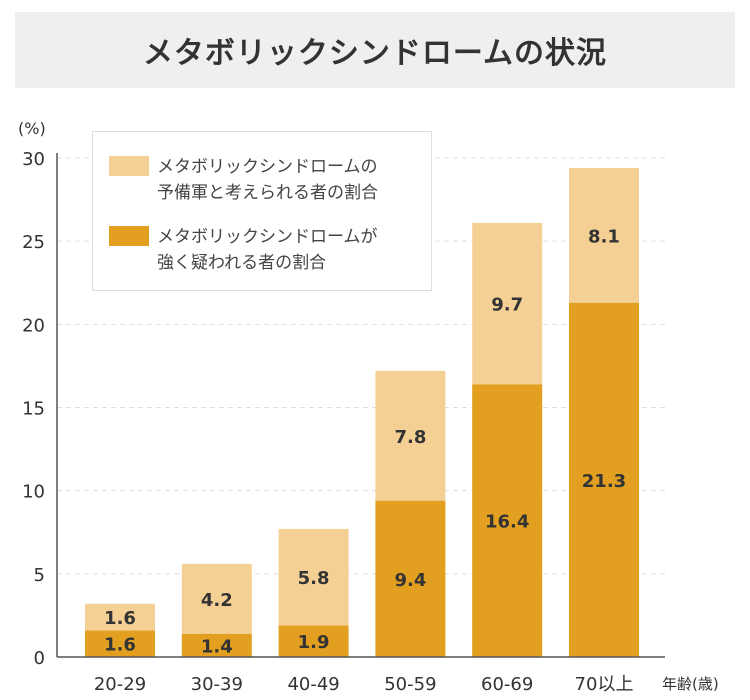 This screenshot has width=750, height=700. Describe the element at coordinates (410, 684) in the screenshot. I see `x-tick-label: 50-59` at that location.